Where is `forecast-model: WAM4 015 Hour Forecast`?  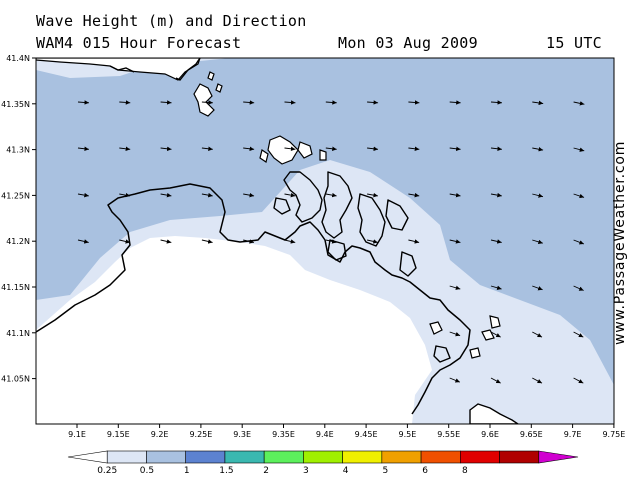
forecast-model: WAM4 015 Hour Forecast is located at coordinates (139, 43).